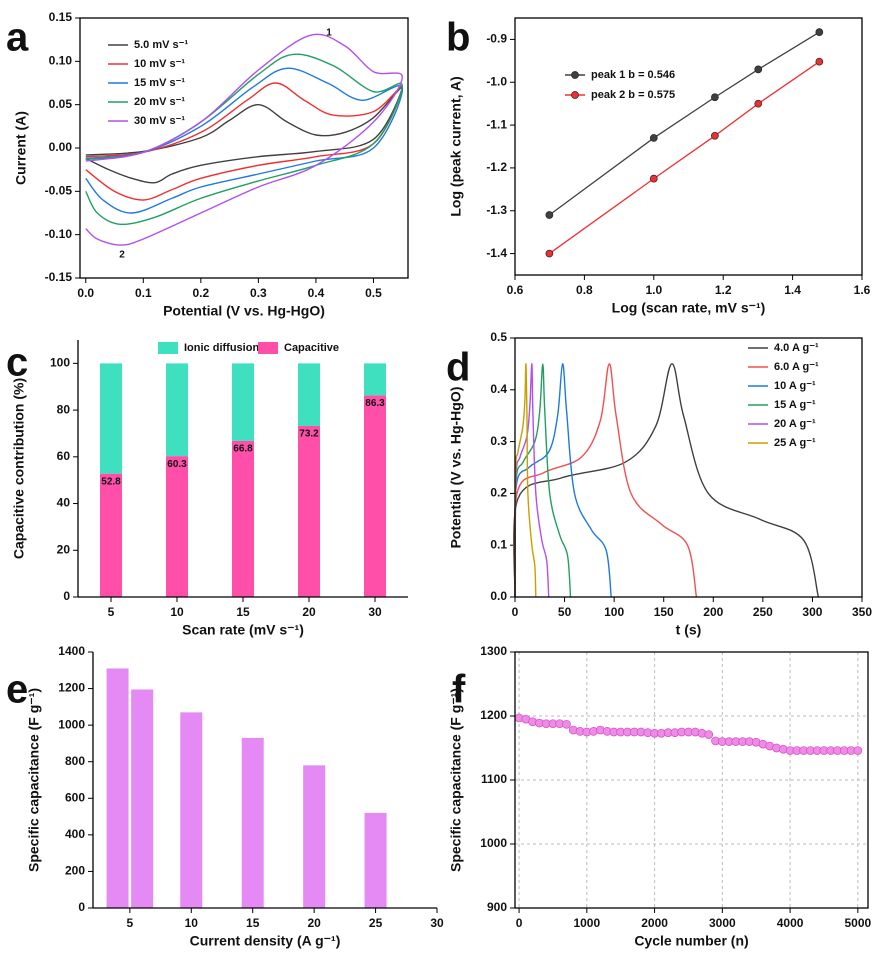  What do you see at coordinates (265, 941) in the screenshot?
I see `x-axis-label: Current density (A g⁻¹)` at bounding box center [265, 941].